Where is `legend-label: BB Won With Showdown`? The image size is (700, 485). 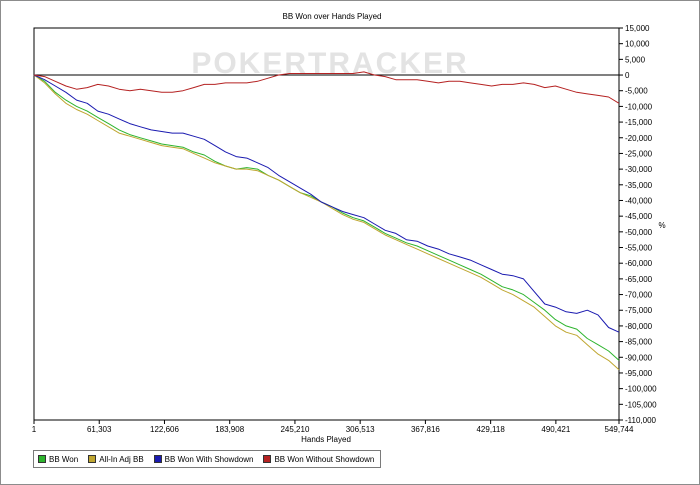 legend-label: BB Won With Showdown is located at coordinates (209, 459).